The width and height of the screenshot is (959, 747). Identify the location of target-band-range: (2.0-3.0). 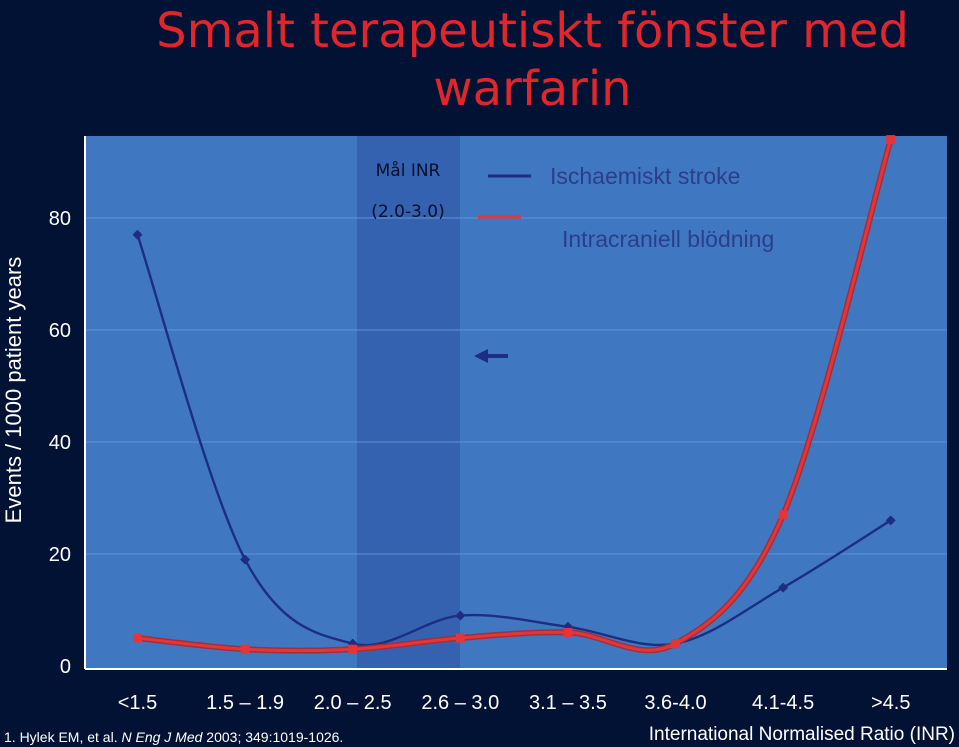
(407, 212).